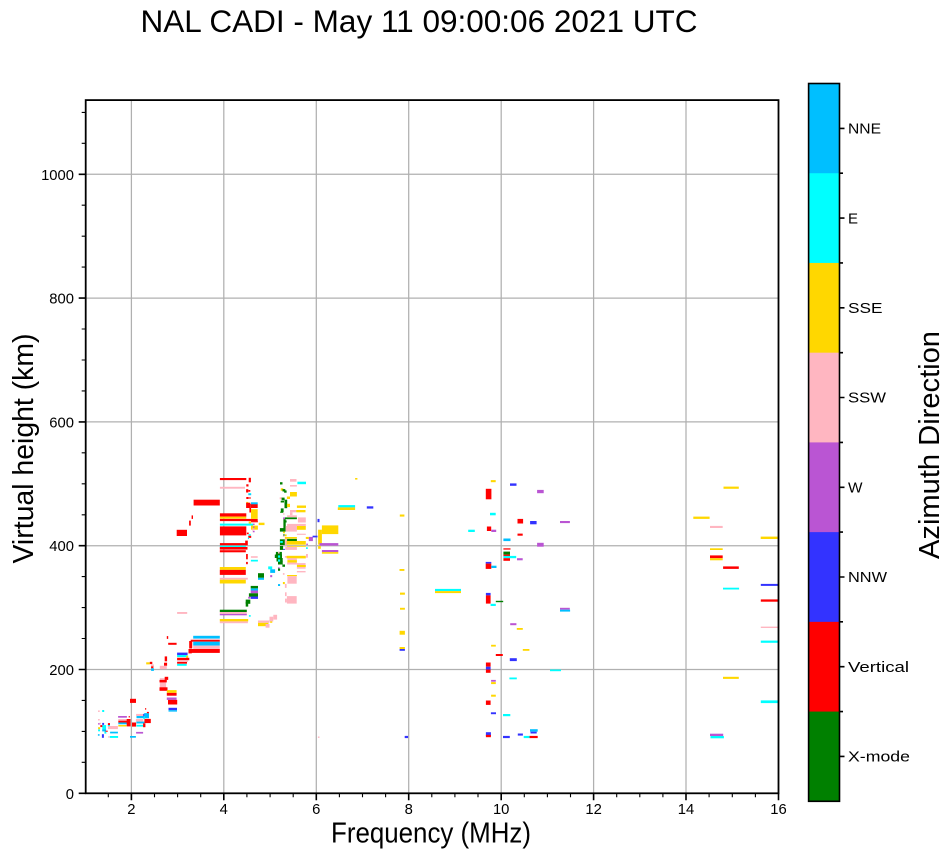  I want to click on svg-text: 800, so click(61, 300).